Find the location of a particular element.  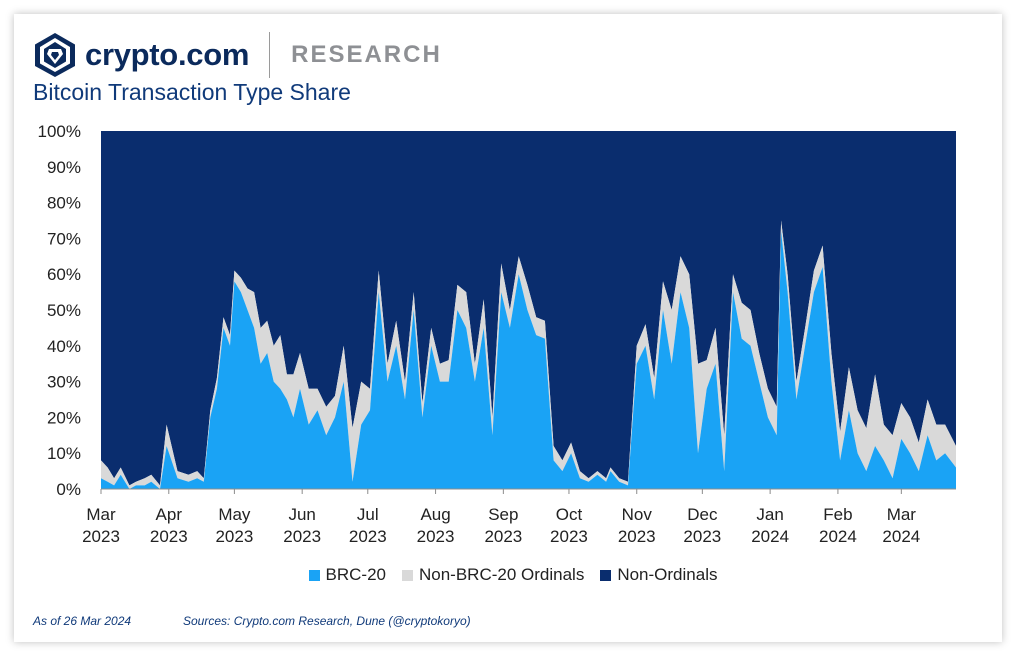

brand-divider is located at coordinates (270, 55).